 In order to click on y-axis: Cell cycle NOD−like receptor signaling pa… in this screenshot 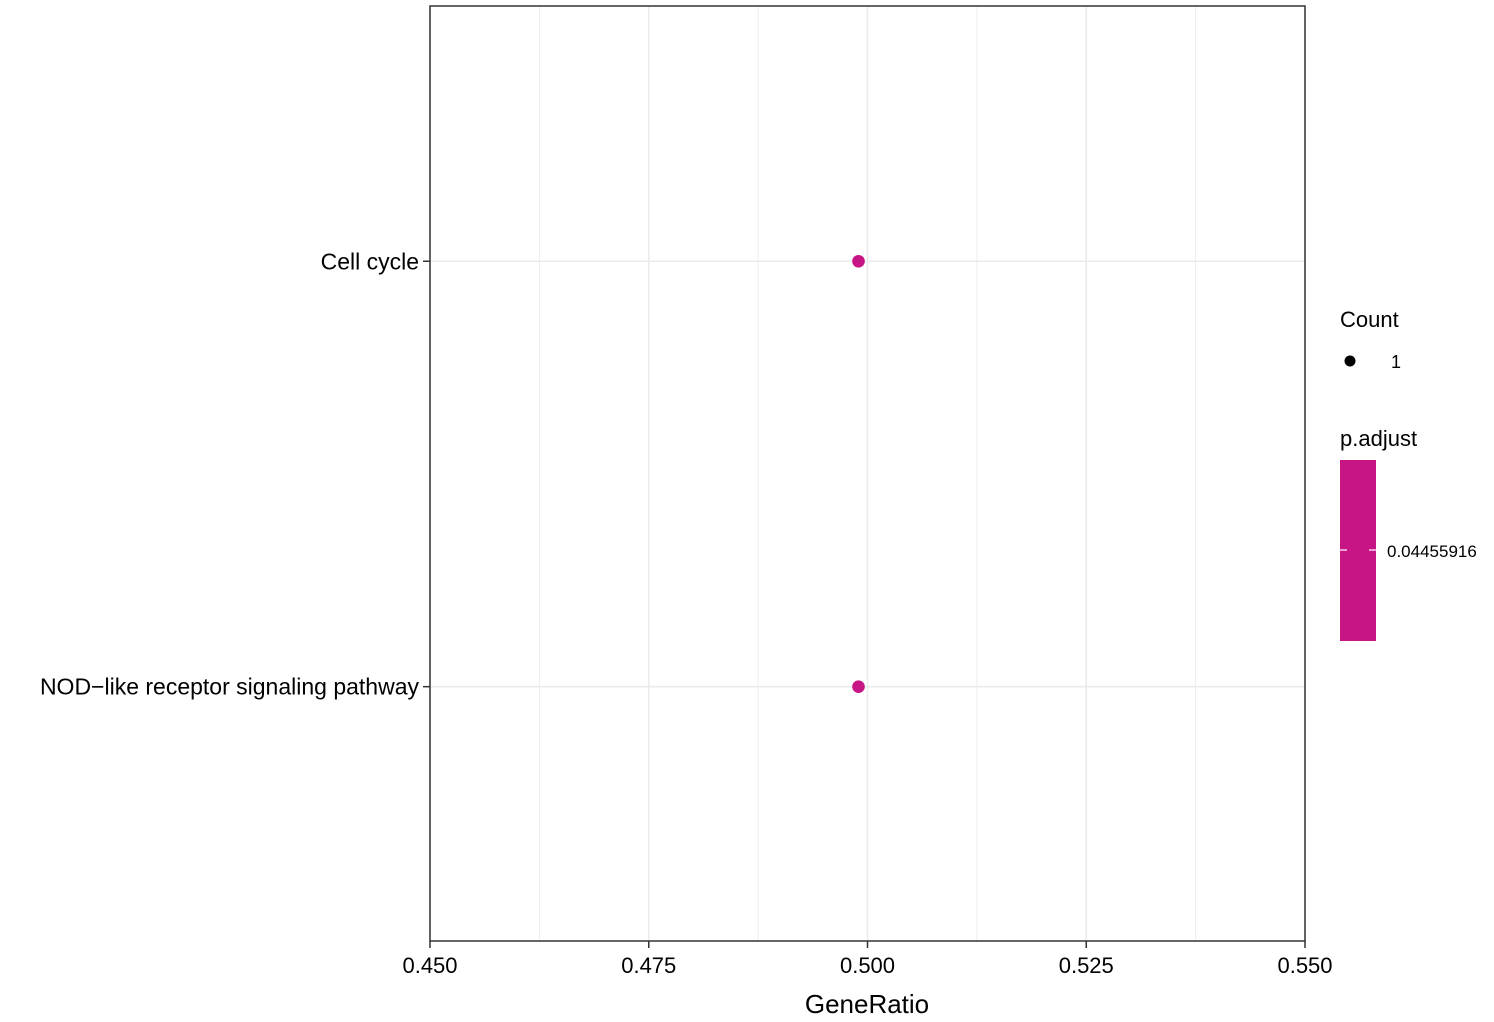, I will do `click(235, 474)`.